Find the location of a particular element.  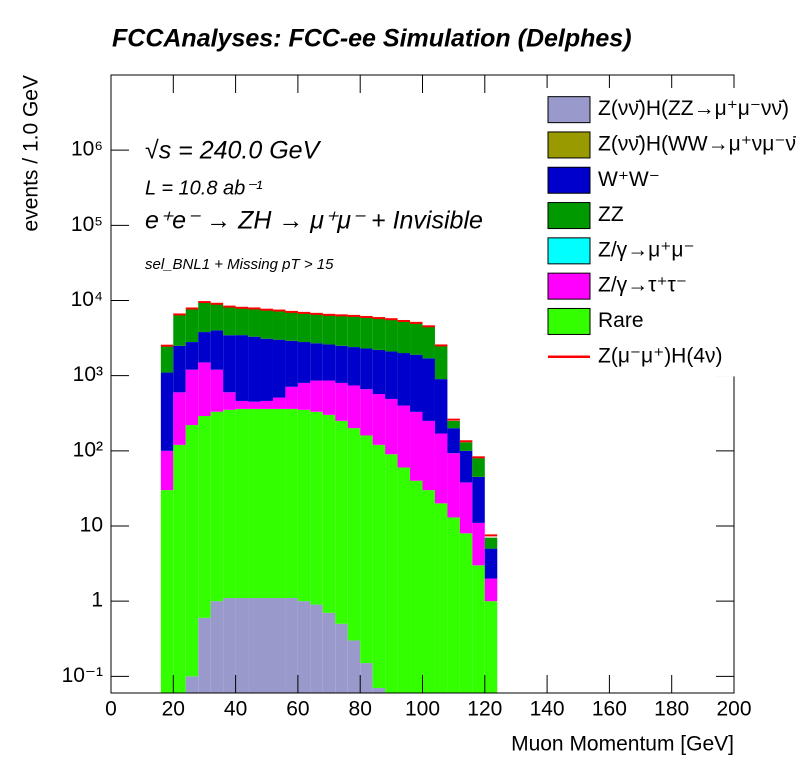

y-tick-label: 10⁴ is located at coordinates (87, 299).